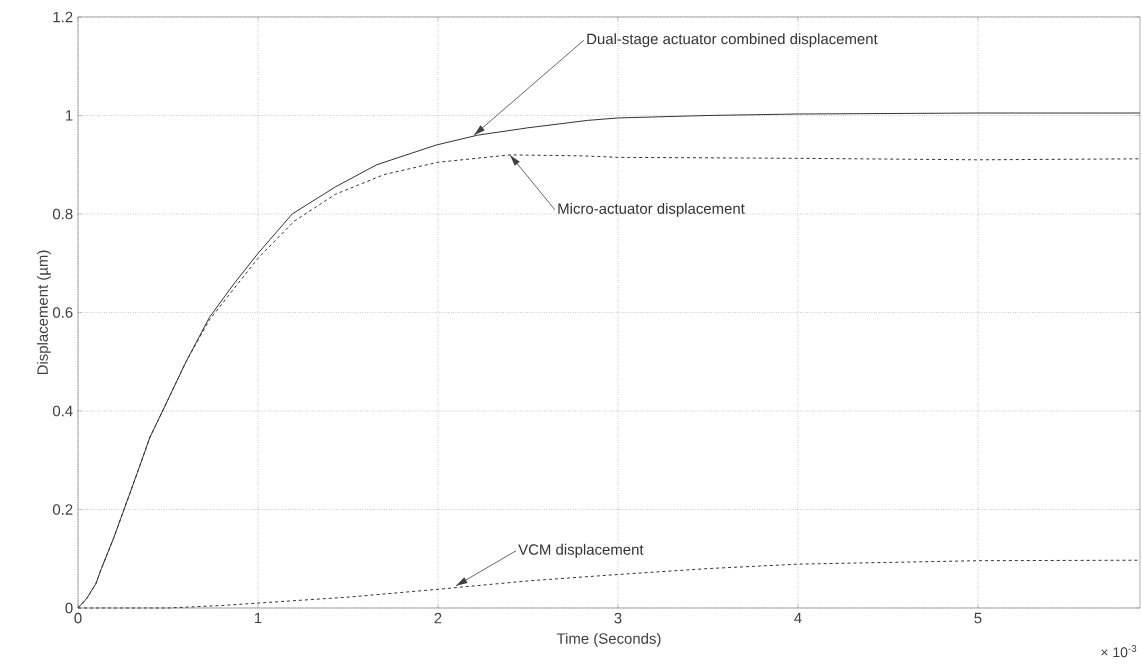 This screenshot has width=1142, height=665. What do you see at coordinates (62, 509) in the screenshot?
I see `y-tick-label: 0.2` at bounding box center [62, 509].